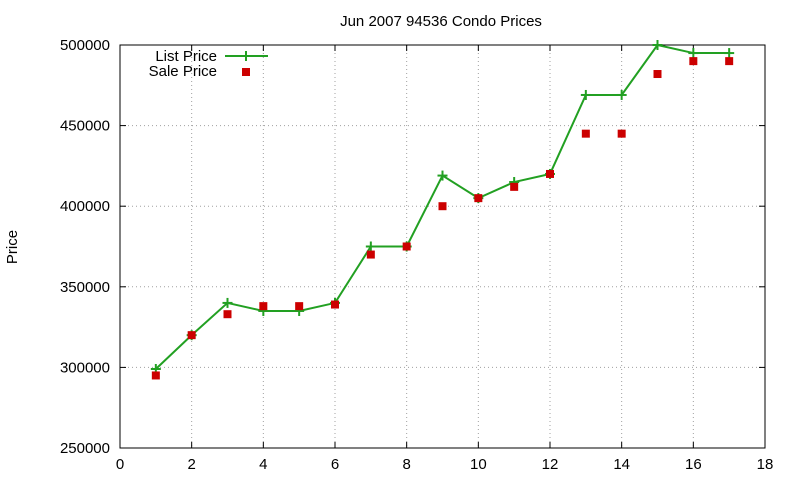 The height and width of the screenshot is (480, 800). I want to click on x-tick-label: 12, so click(550, 464).